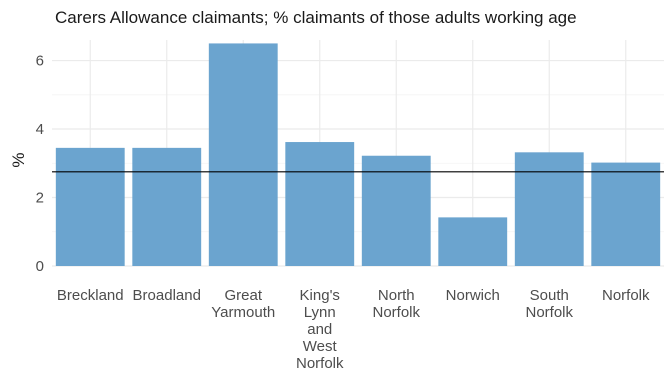  Describe the element at coordinates (396, 304) in the screenshot. I see `x-tick-label: North Norfolk` at that location.